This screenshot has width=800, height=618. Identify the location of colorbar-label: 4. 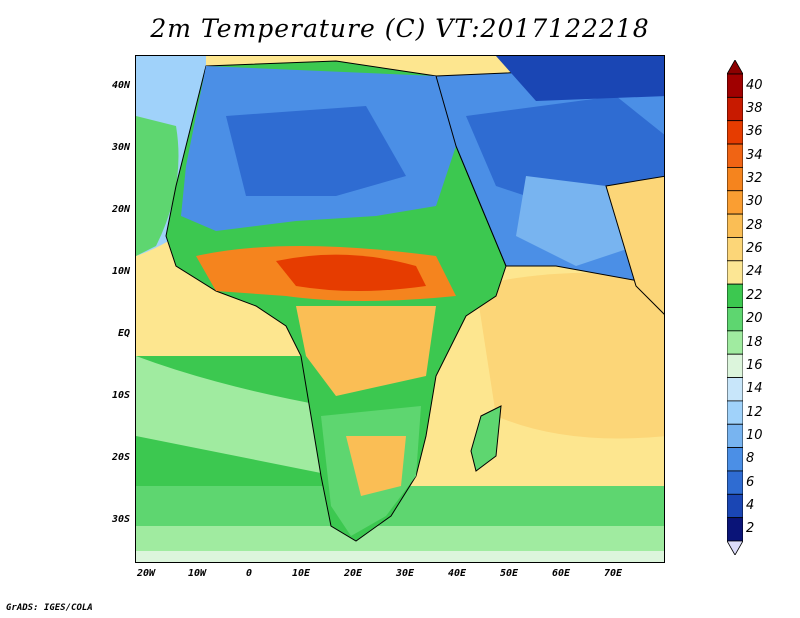
(750, 505).